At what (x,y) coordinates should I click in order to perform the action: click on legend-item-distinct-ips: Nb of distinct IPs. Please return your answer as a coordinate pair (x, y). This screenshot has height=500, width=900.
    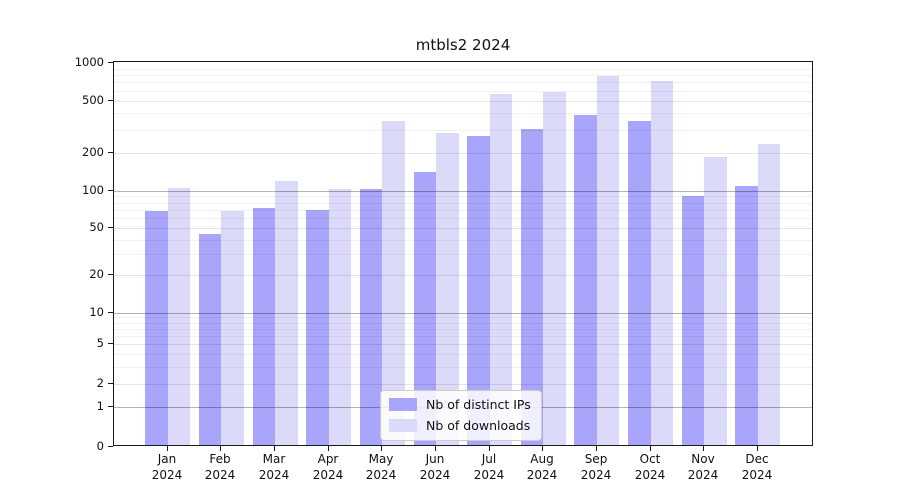
    Looking at the image, I should click on (460, 404).